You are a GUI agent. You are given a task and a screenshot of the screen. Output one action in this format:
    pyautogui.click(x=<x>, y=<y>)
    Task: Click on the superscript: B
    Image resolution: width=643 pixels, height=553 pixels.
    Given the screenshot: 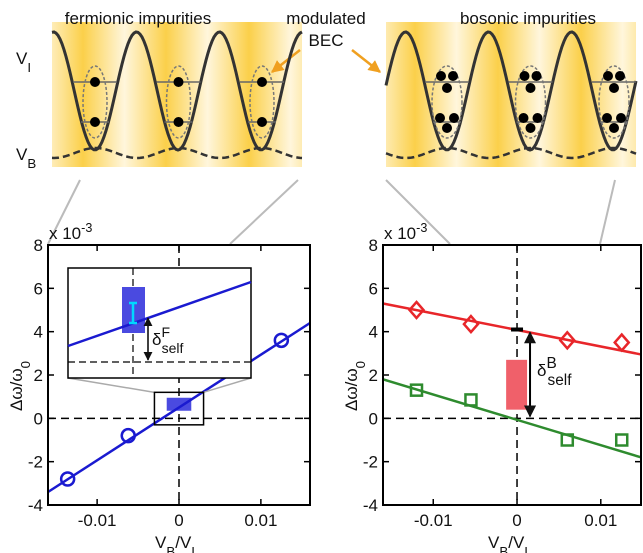 What is the action you would take?
    pyautogui.click(x=551, y=362)
    